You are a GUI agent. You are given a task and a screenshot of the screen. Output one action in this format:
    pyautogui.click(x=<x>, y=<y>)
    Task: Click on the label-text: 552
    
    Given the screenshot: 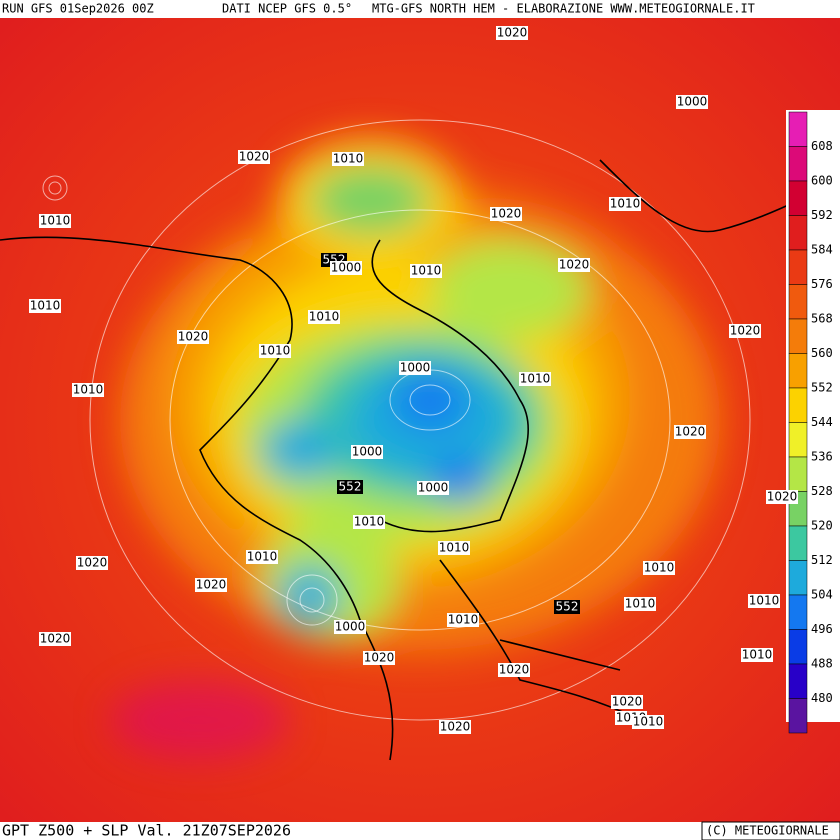 What is the action you would take?
    pyautogui.click(x=350, y=487)
    